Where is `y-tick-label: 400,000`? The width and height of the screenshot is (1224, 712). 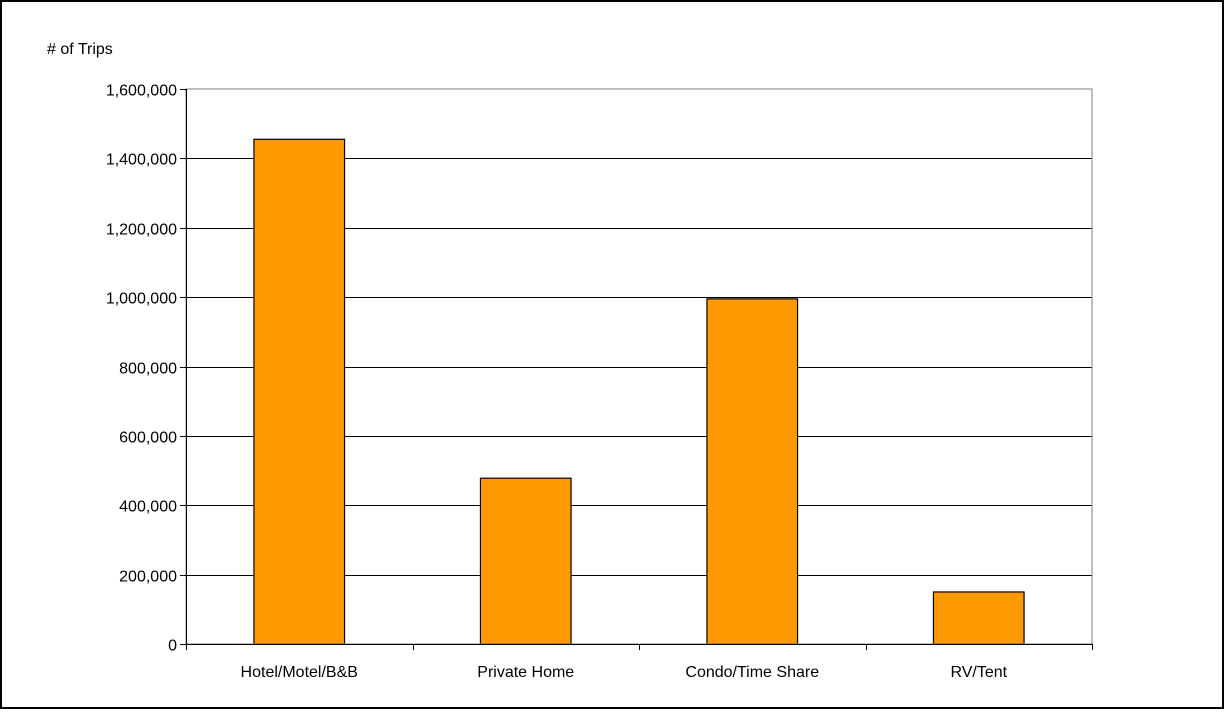 y-tick-label: 400,000 is located at coordinates (148, 507).